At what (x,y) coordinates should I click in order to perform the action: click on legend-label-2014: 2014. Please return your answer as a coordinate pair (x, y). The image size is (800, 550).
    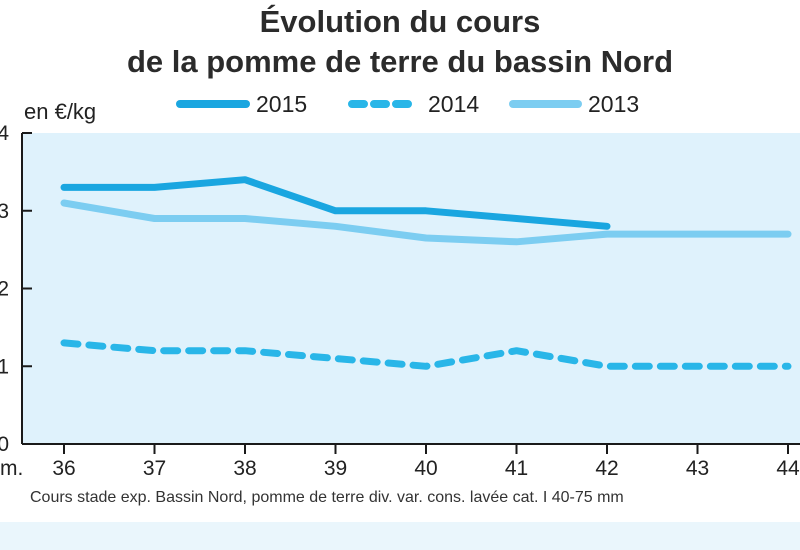
    Looking at the image, I should click on (453, 104).